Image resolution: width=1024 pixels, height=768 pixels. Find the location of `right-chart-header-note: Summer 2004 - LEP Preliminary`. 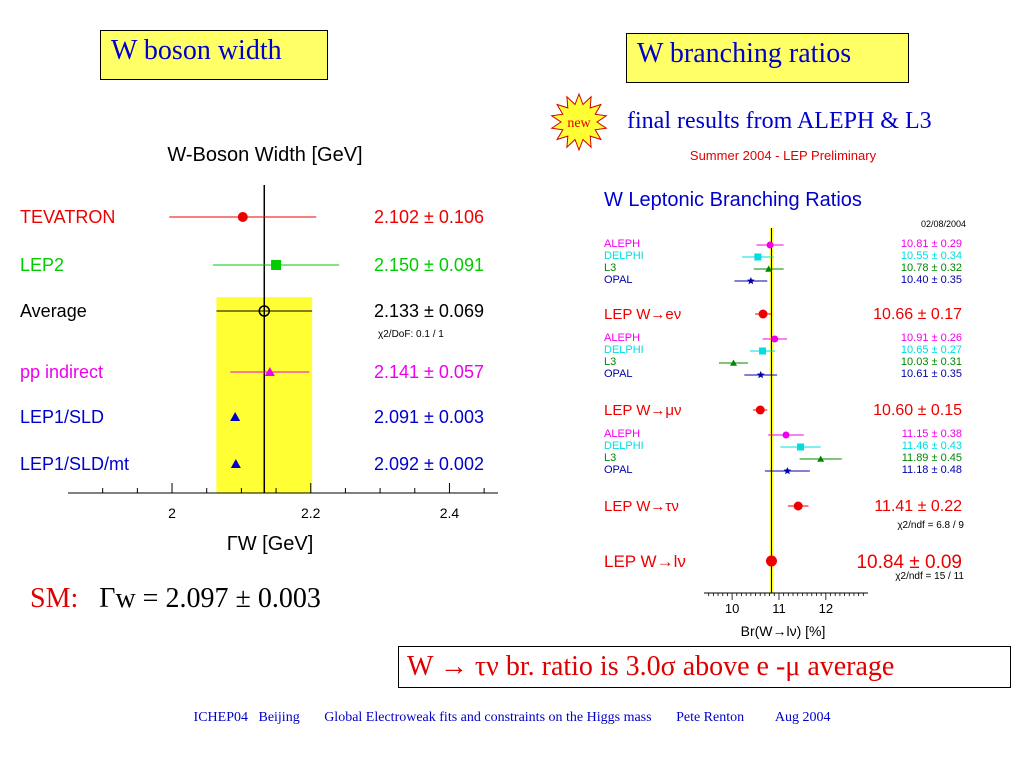

right-chart-header-note: Summer 2004 - LEP Preliminary is located at coordinates (783, 155).